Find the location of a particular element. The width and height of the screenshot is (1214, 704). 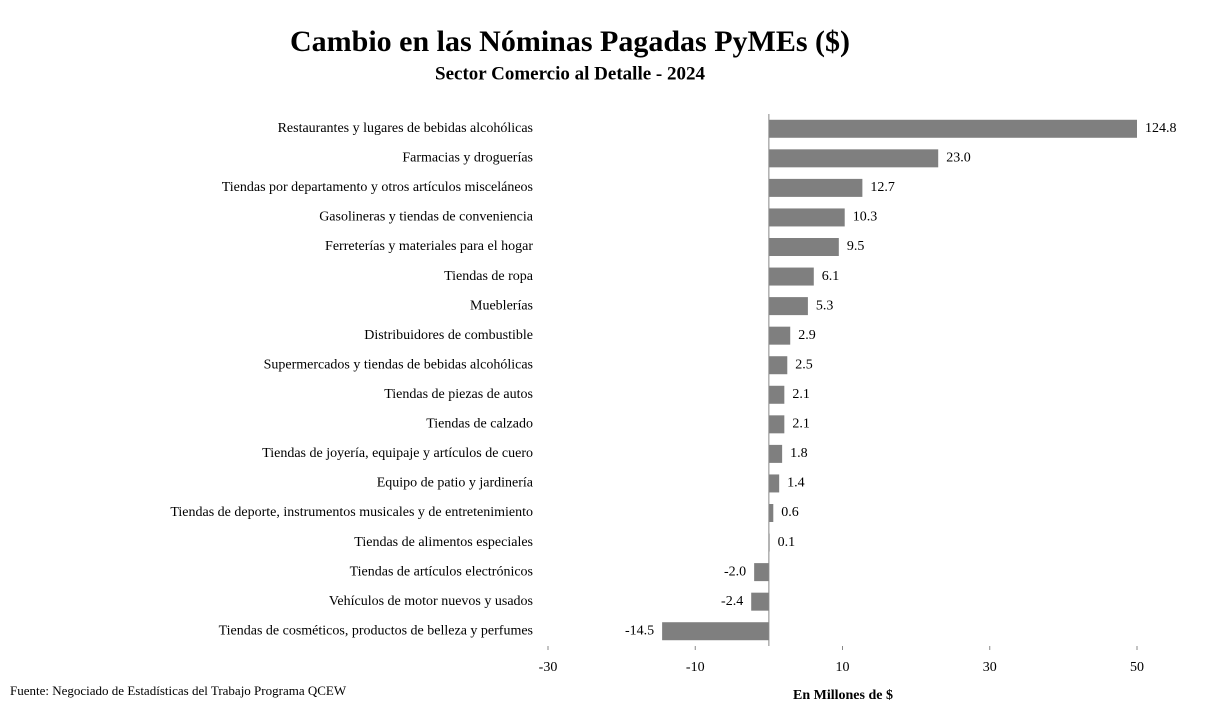

x-axis-label: En Millones de $ is located at coordinates (843, 695).